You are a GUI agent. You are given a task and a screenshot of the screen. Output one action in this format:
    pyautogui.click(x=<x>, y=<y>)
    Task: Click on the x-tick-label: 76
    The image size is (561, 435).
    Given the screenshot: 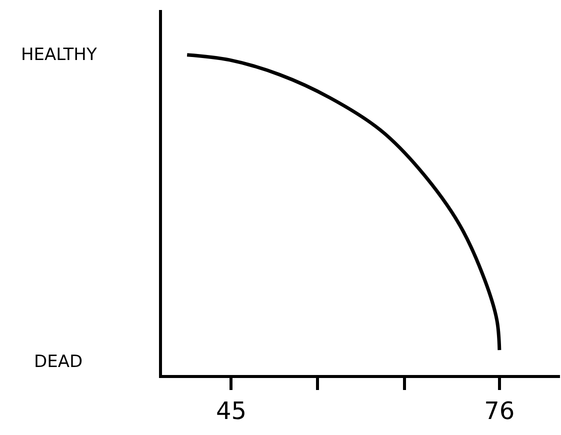 What is the action you would take?
    pyautogui.click(x=499, y=410)
    